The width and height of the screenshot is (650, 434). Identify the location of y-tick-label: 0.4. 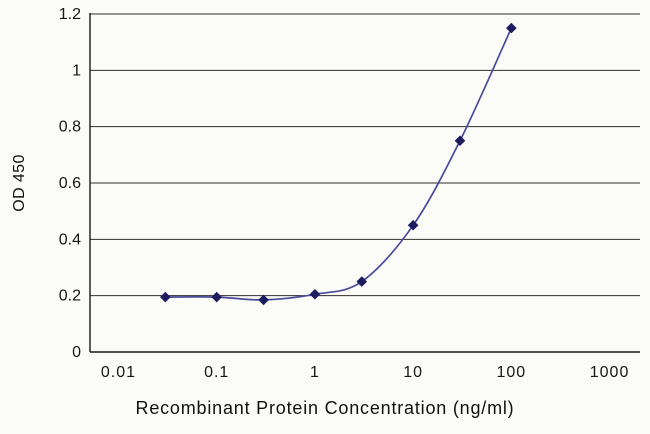
(70, 239).